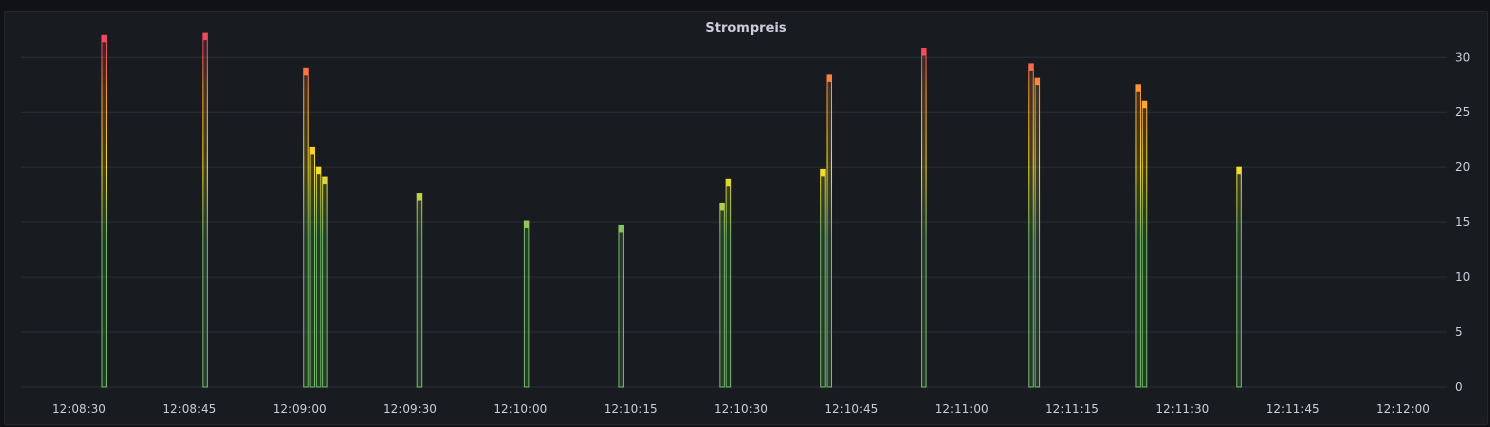 The image size is (1490, 427). I want to click on y-tick-label: 5, so click(1459, 332).